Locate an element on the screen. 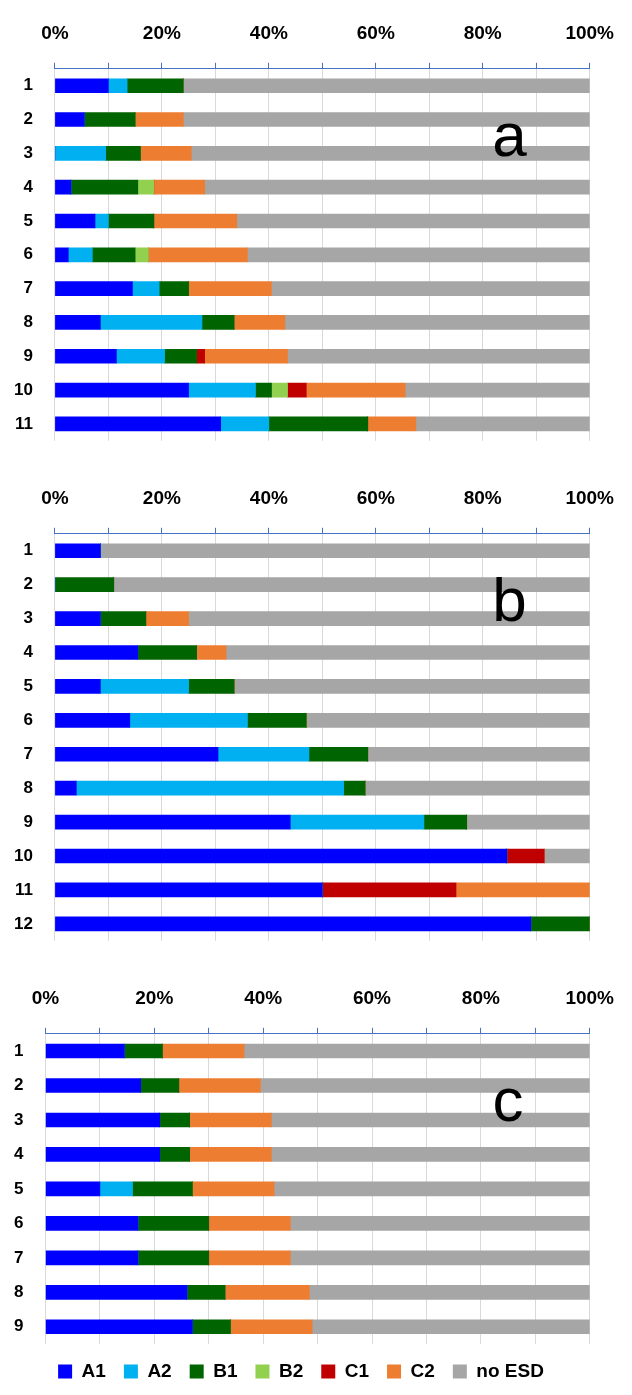 This screenshot has height=1395, width=632. legend-label: B1 is located at coordinates (225, 1370).